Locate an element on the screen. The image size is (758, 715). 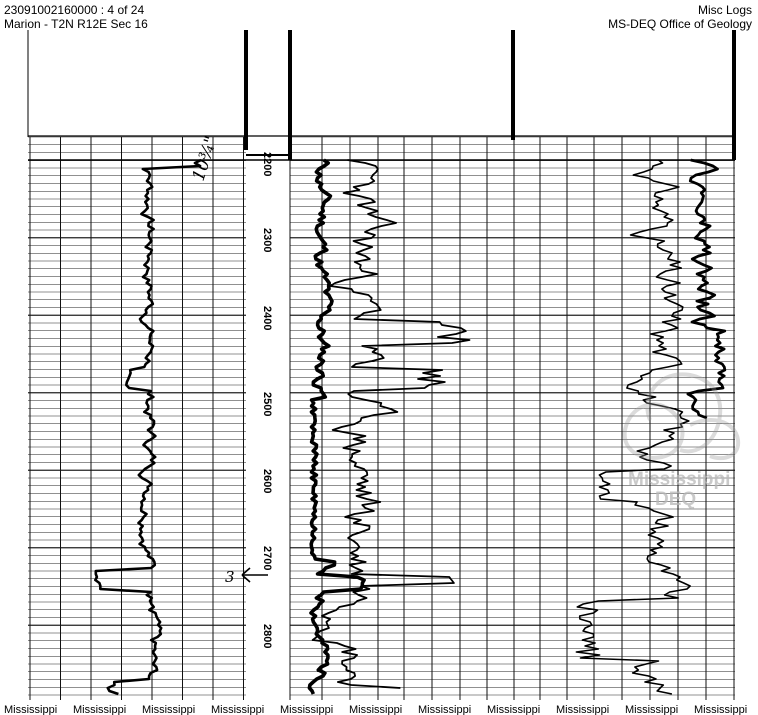
depth-label-2600: 2600 is located at coordinates (267, 481).